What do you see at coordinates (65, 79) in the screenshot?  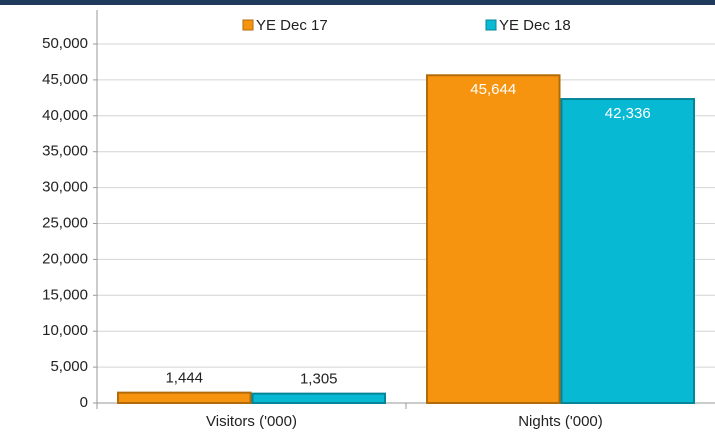 I see `y-tick-label: 45,000` at bounding box center [65, 79].